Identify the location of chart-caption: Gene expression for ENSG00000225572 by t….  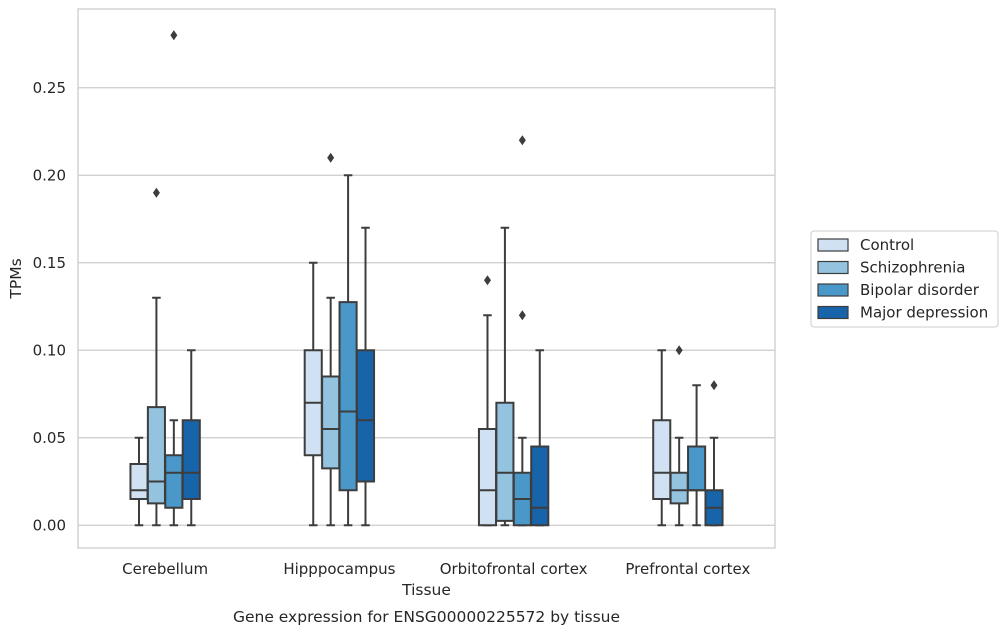
(426, 617).